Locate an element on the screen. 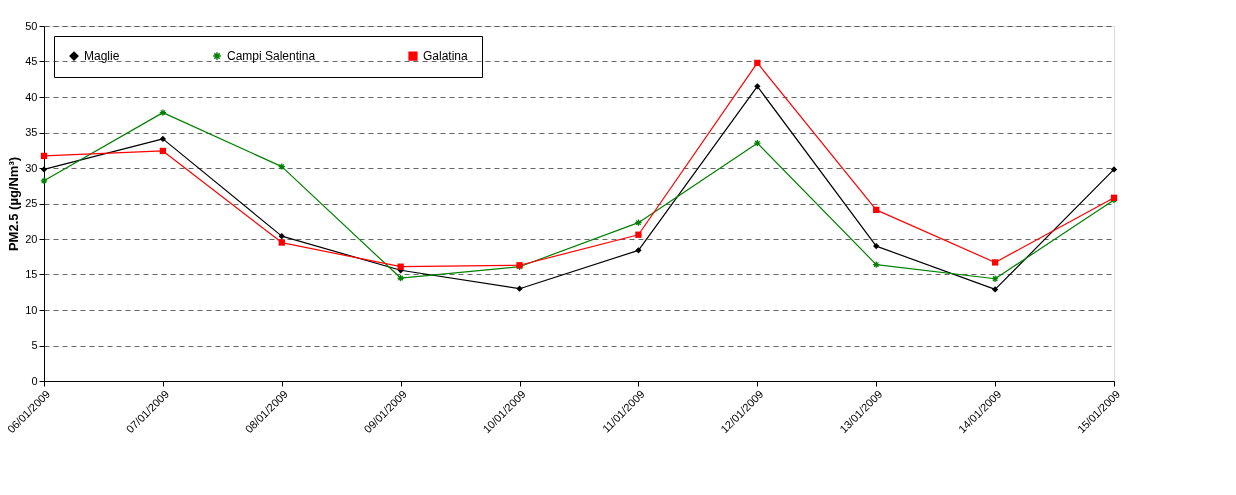 The height and width of the screenshot is (495, 1236). y-tick-label: 25 is located at coordinates (31, 203).